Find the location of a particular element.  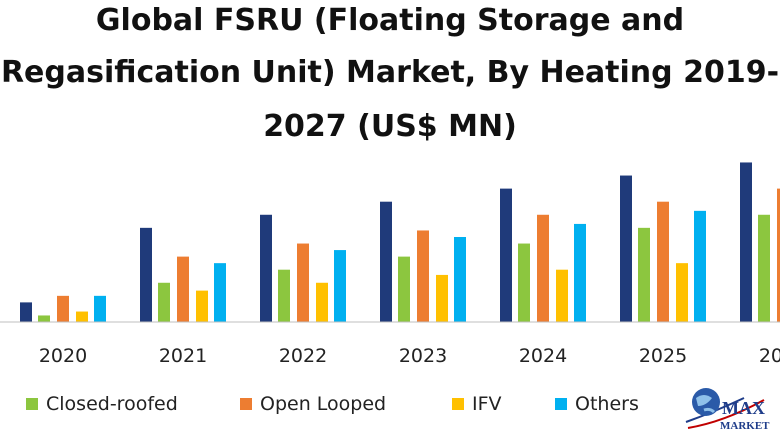

legend-label-closed-roofed: Closed-roofed is located at coordinates (112, 404).